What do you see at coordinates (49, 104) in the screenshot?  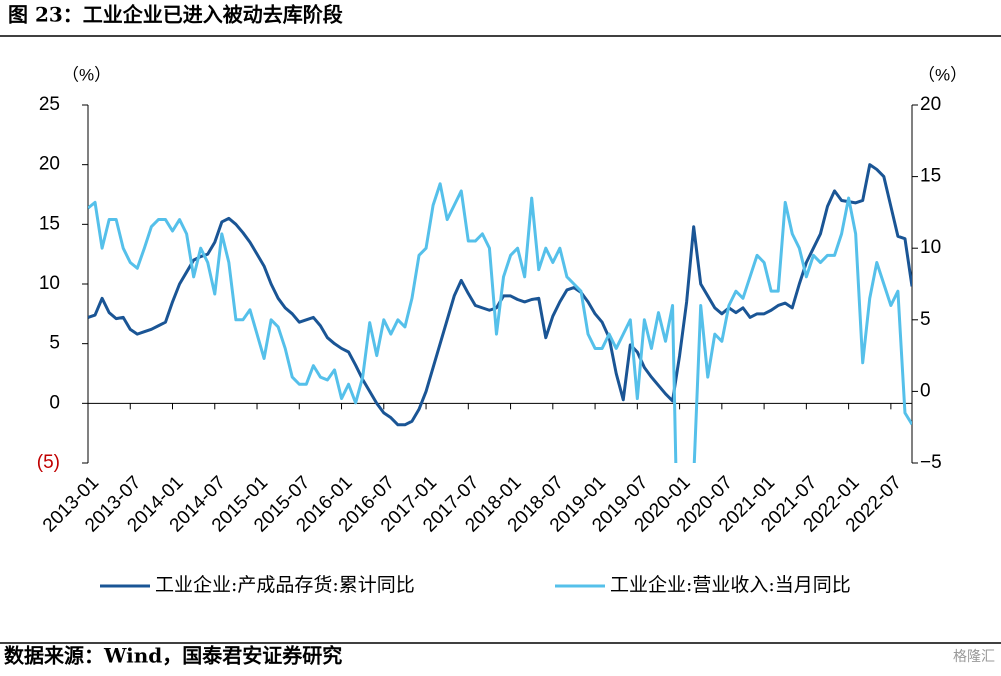 I see `y-tick-label: 25` at bounding box center [49, 104].